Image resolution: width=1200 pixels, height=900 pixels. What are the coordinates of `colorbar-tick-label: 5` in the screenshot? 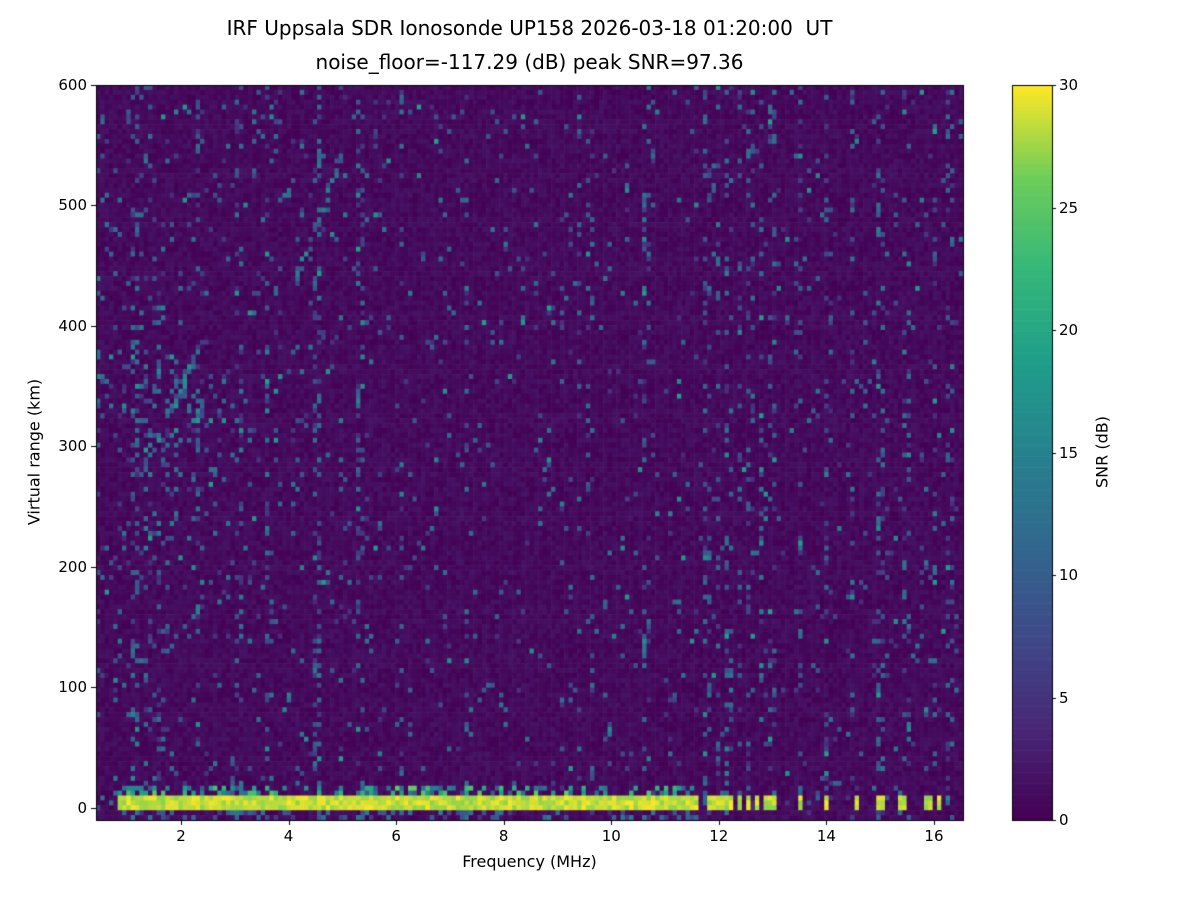 It's located at (1064, 697).